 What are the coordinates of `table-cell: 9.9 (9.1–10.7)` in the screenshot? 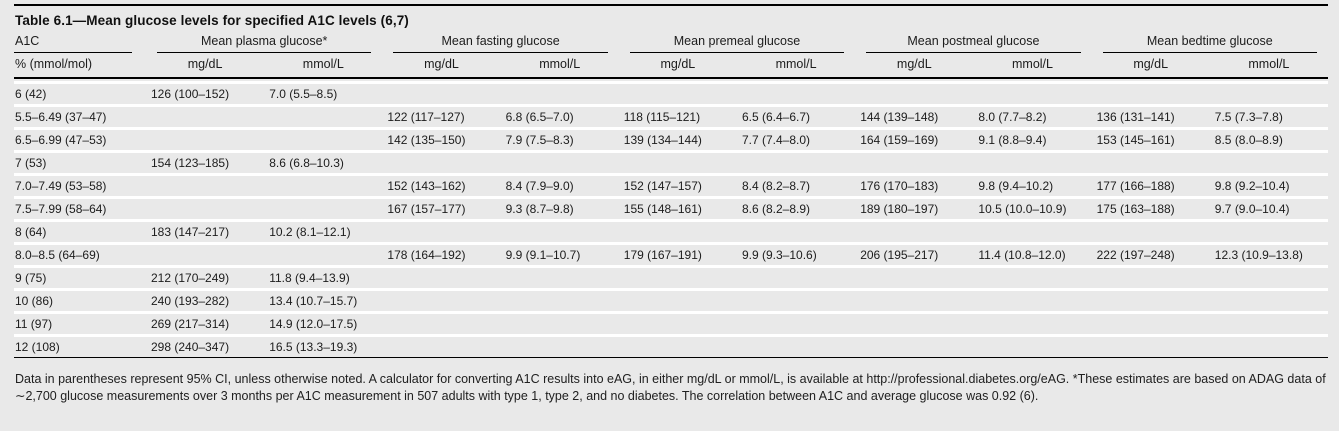 It's located at (543, 255).